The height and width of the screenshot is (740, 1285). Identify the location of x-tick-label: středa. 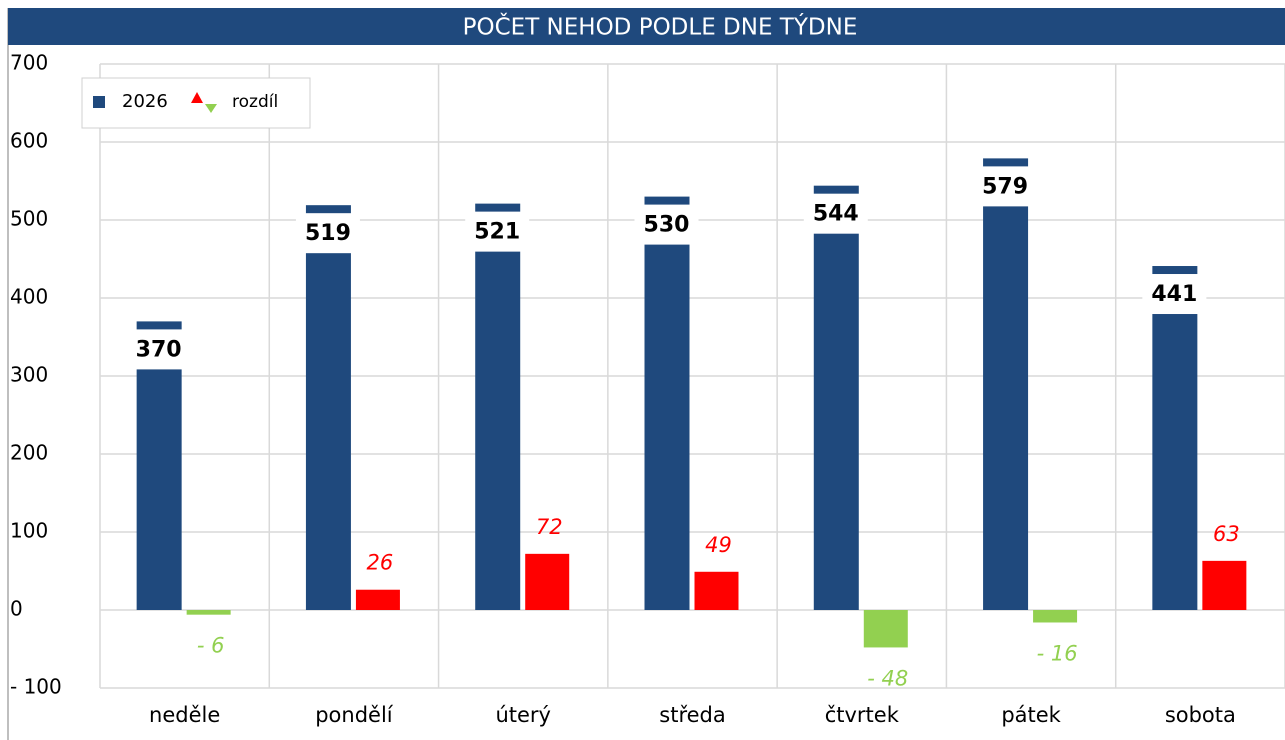
(692, 715).